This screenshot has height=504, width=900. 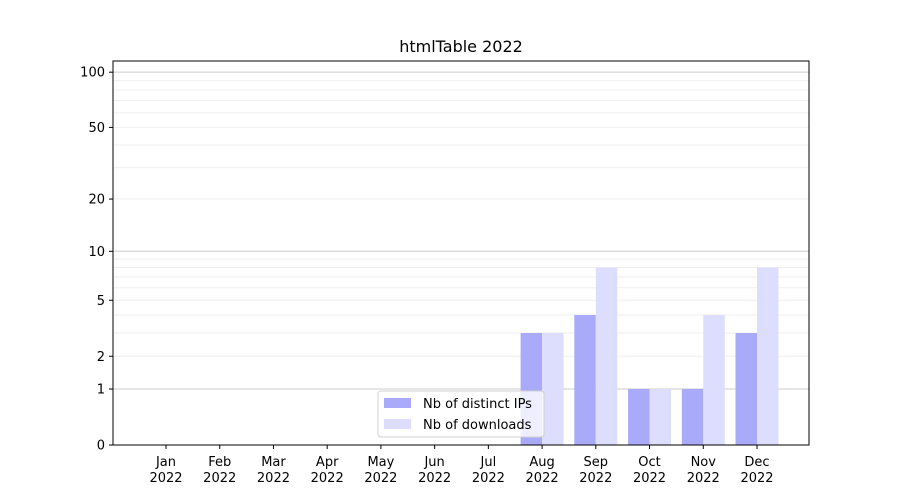 I want to click on y-tick-label: 50, so click(x=96, y=128).